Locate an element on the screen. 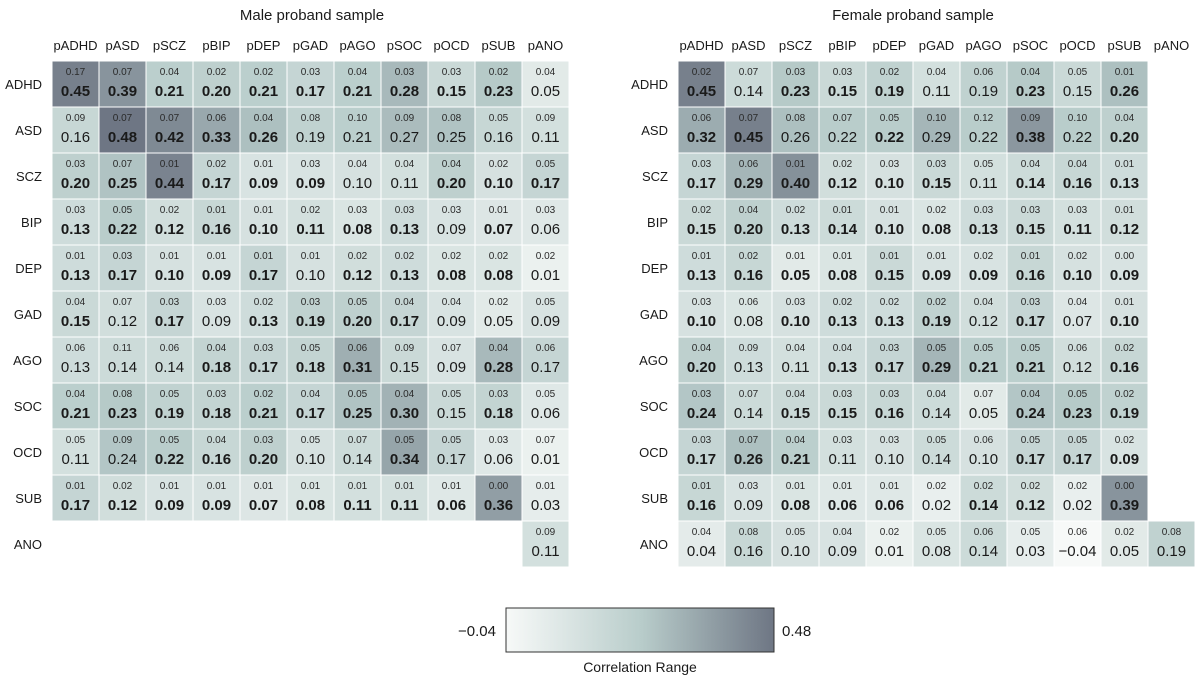  cell-standard-error: 0.10 is located at coordinates (358, 118).